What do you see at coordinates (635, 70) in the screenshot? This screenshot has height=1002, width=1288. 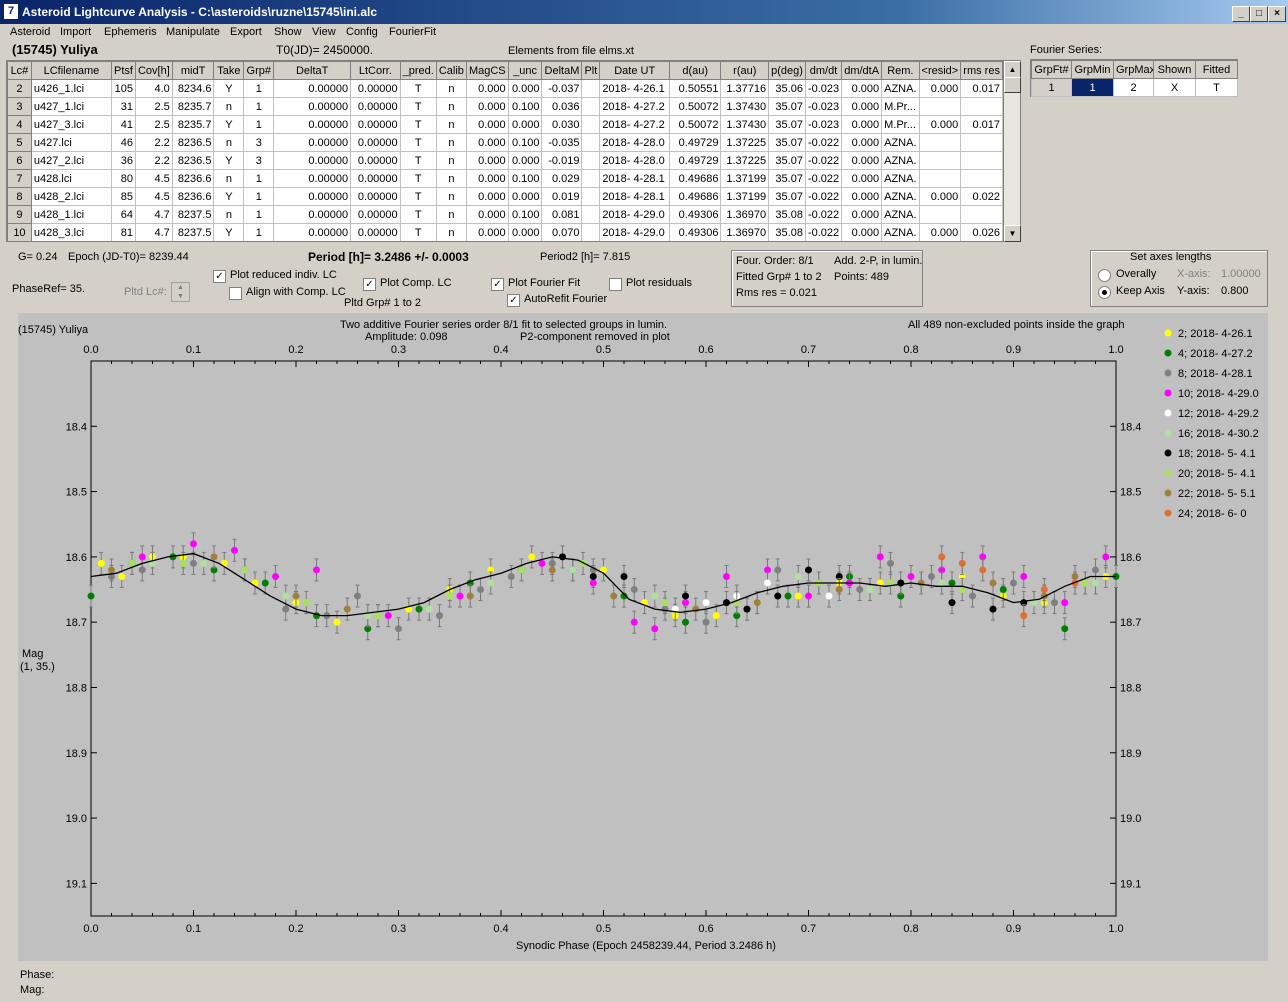 I see `column-header: Date UT` at bounding box center [635, 70].